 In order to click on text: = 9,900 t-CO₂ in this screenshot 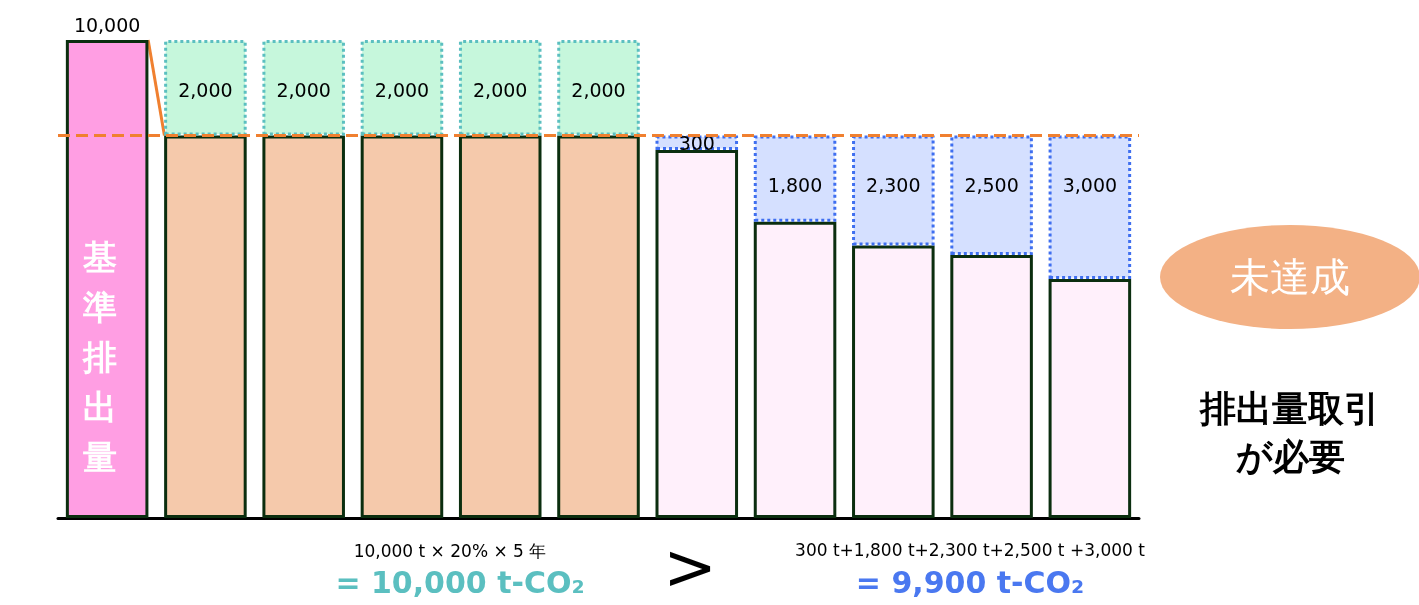, I will do `click(970, 582)`.